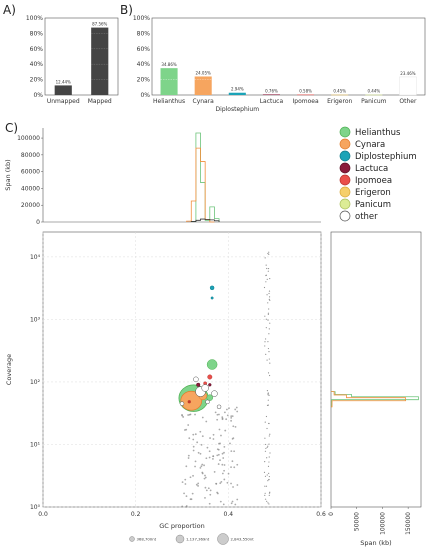 This screenshot has height=550, width=427. Describe the element at coordinates (35, 444) in the screenshot. I see `y-tick-label: 10¹` at that location.